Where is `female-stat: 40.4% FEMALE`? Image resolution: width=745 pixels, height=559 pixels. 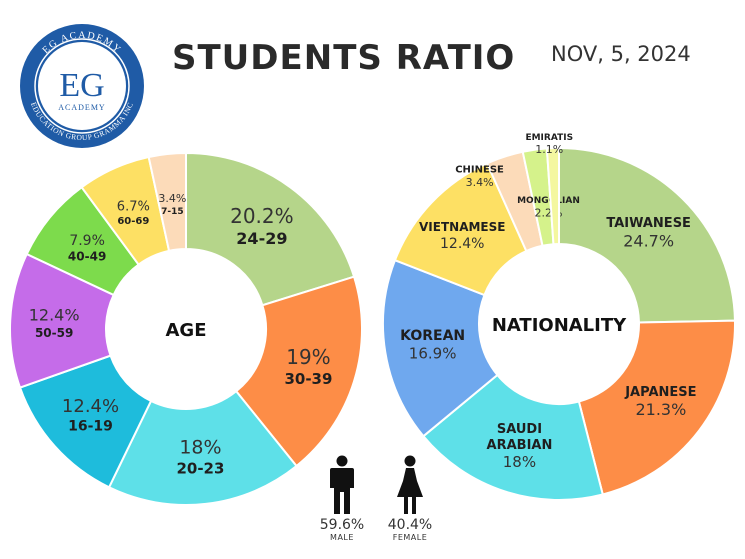 female-stat: 40.4% FEMALE is located at coordinates (410, 498).